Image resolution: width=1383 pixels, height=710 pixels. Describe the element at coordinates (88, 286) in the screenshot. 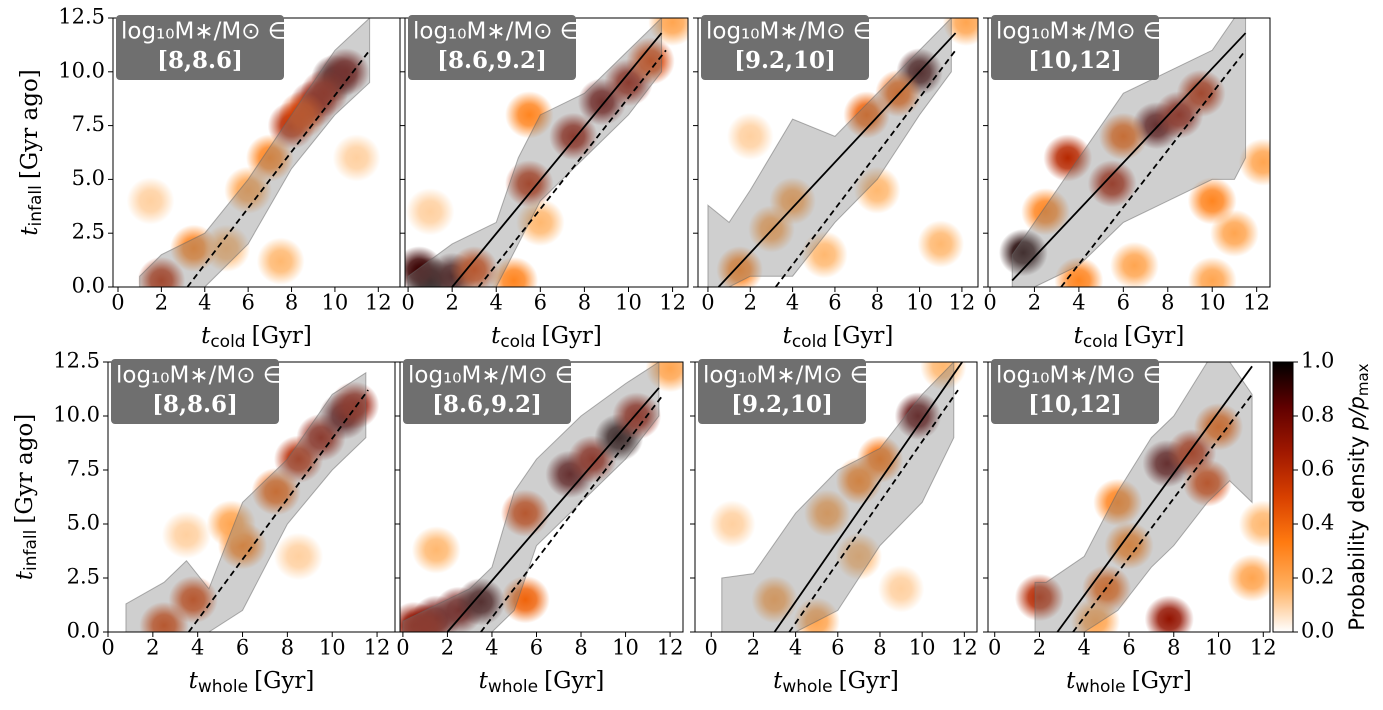

I see `y-tick-label: 0.0` at that location.